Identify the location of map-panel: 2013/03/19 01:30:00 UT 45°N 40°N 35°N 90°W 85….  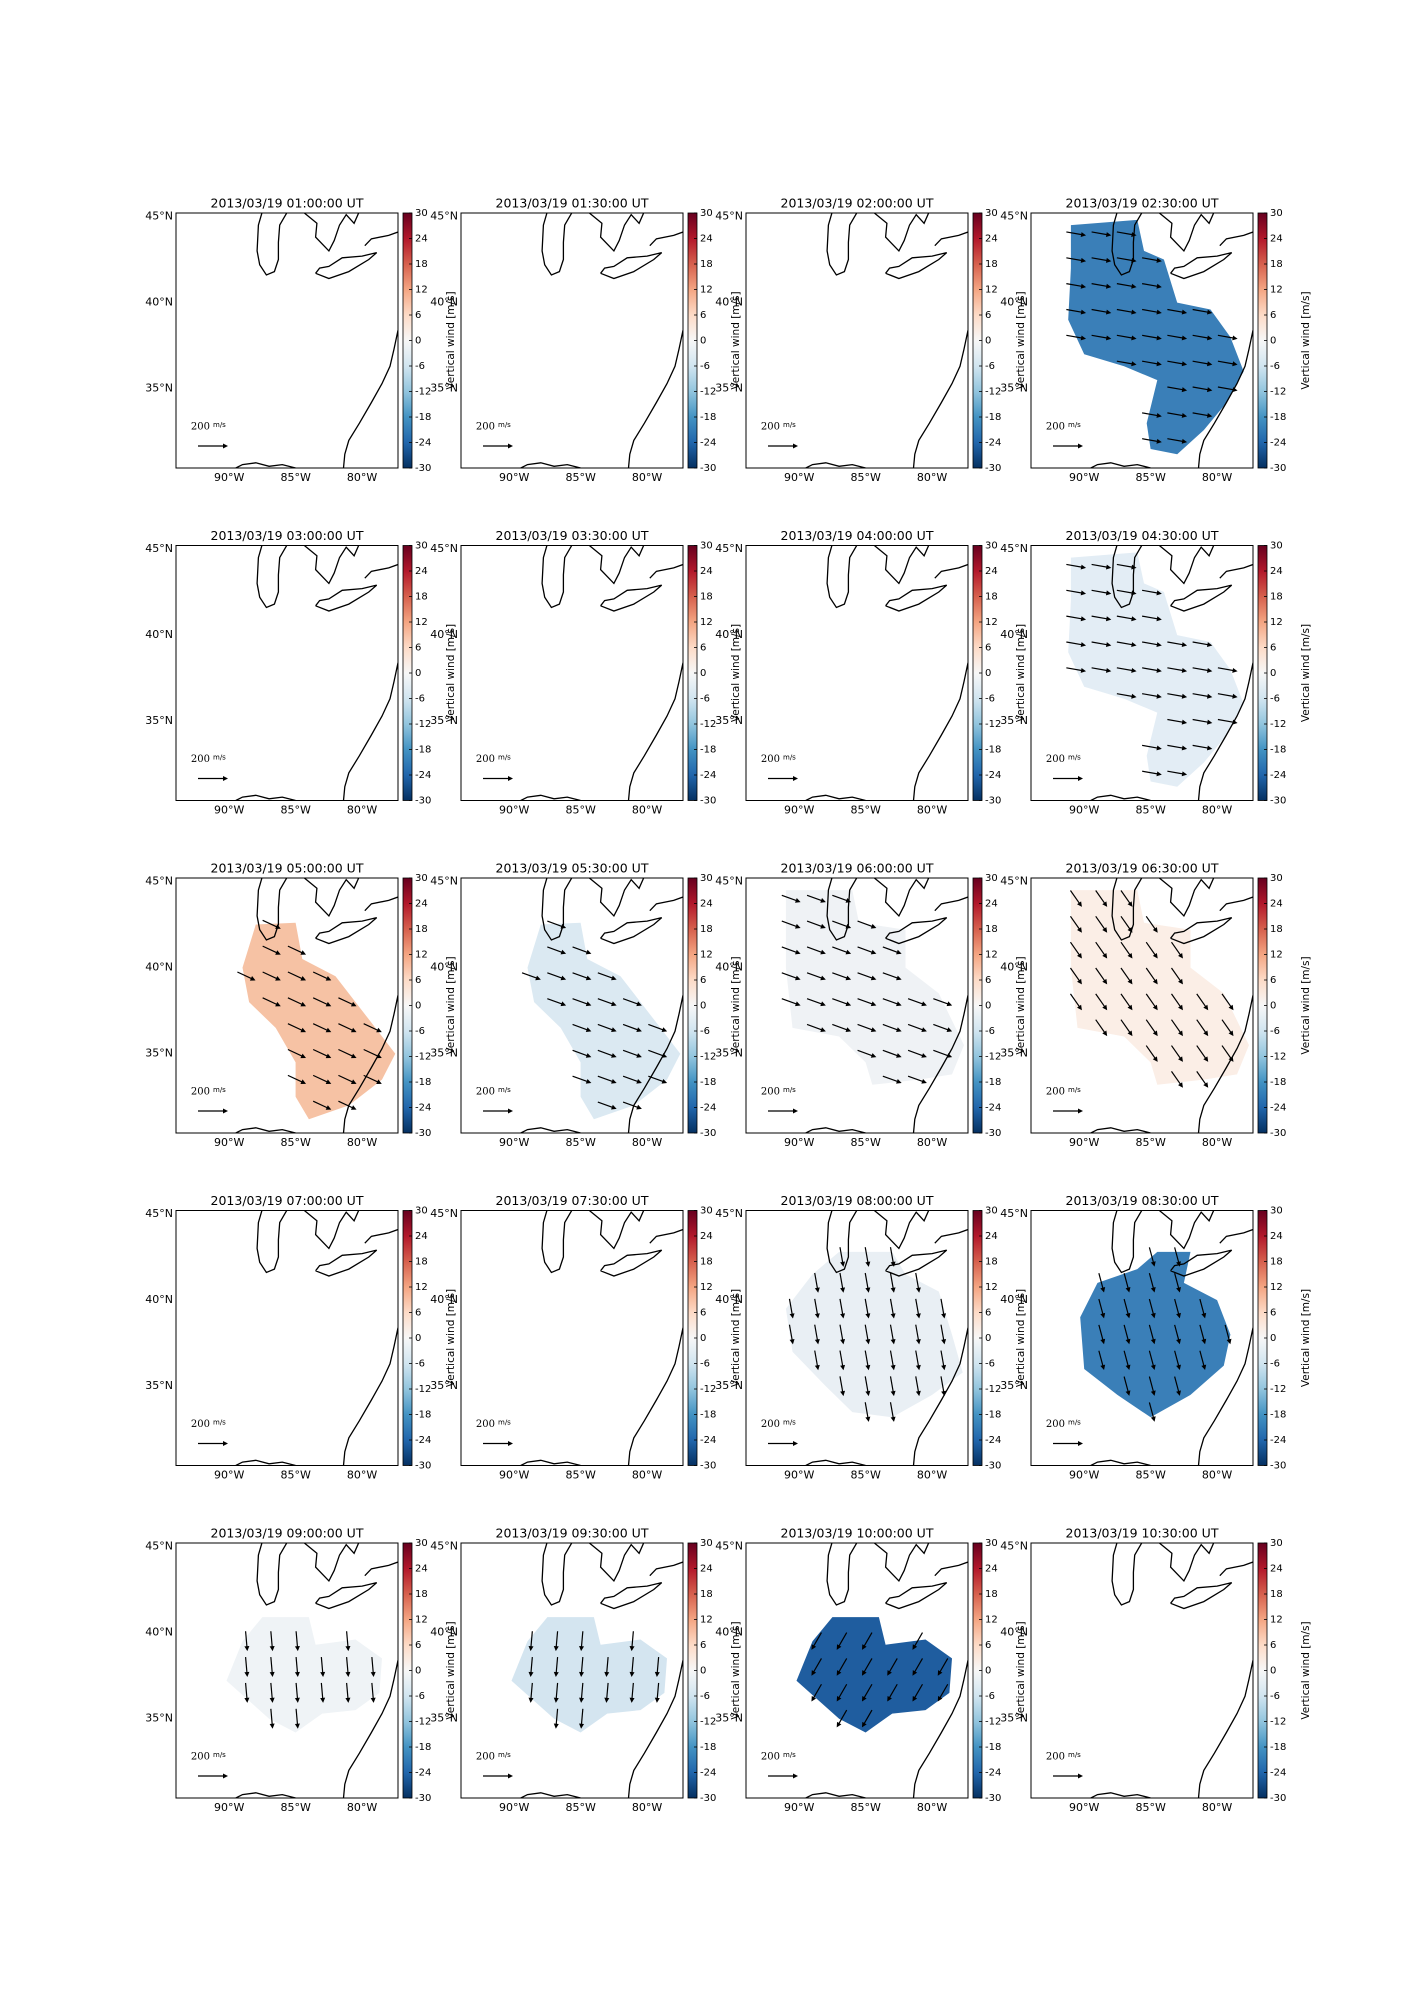
(586, 340).